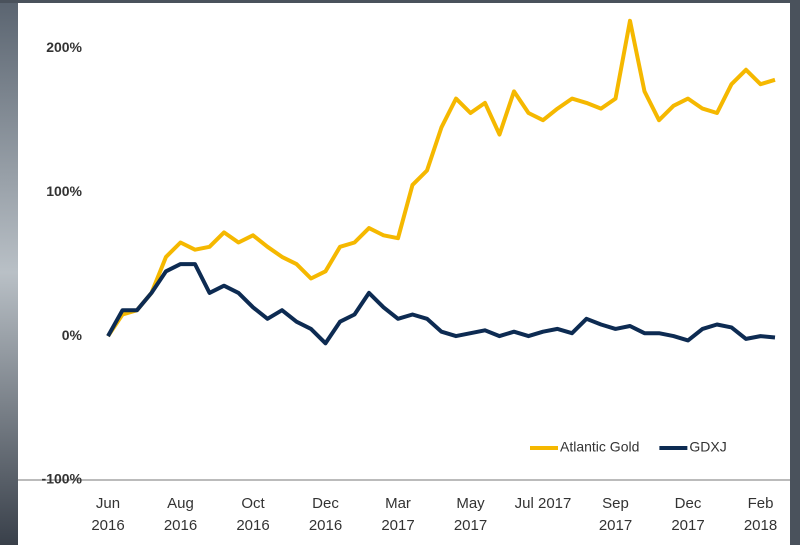 The image size is (800, 545). What do you see at coordinates (9, 272) in the screenshot?
I see `background-photo` at bounding box center [9, 272].